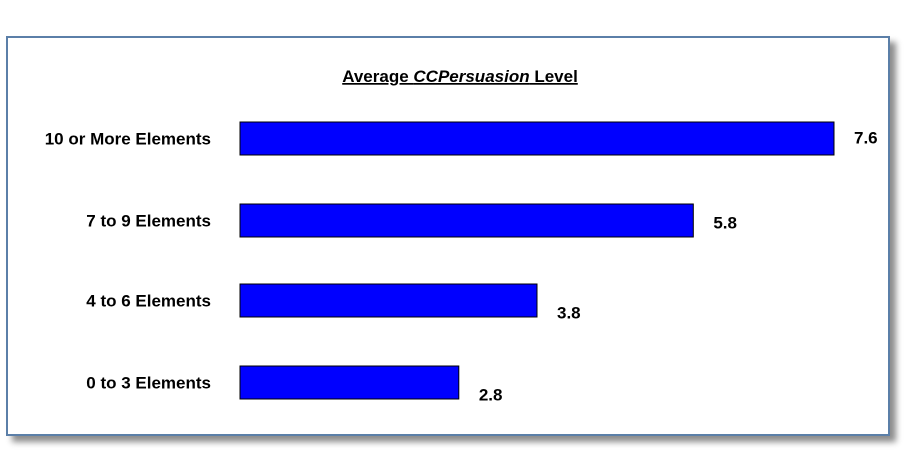 The width and height of the screenshot is (923, 468). I want to click on category-label-2: 4 to 6 Elements, so click(148, 301).